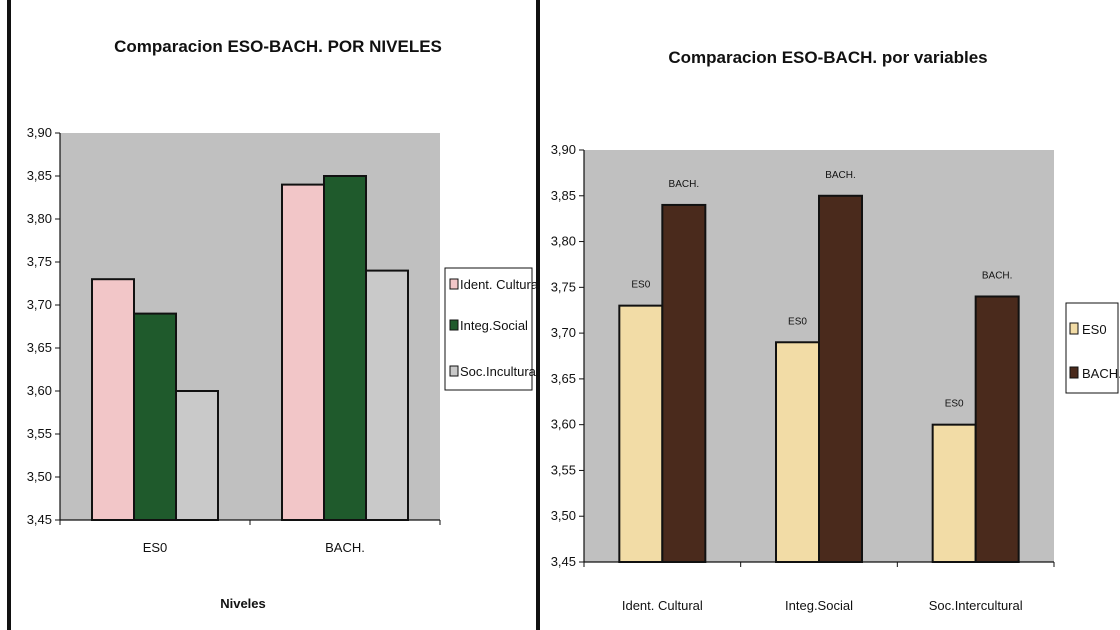  I want to click on x-tick-label-soc-intercultural: Soc.Intercultural, so click(976, 605).